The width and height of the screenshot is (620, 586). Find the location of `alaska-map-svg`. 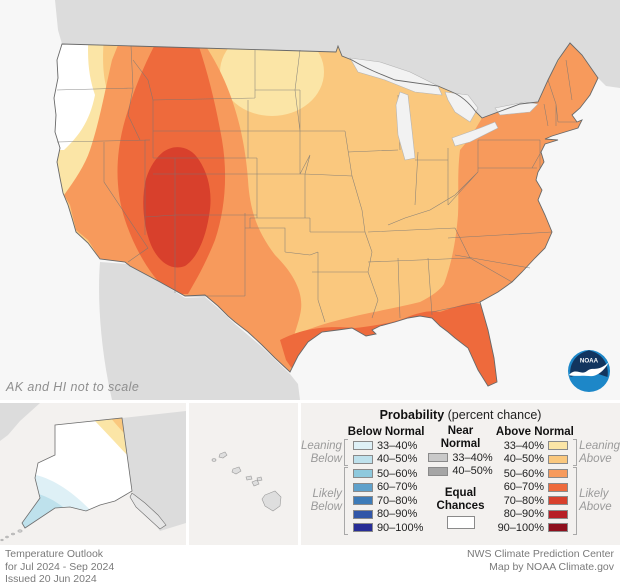

alaska-map-svg is located at coordinates (93, 472).